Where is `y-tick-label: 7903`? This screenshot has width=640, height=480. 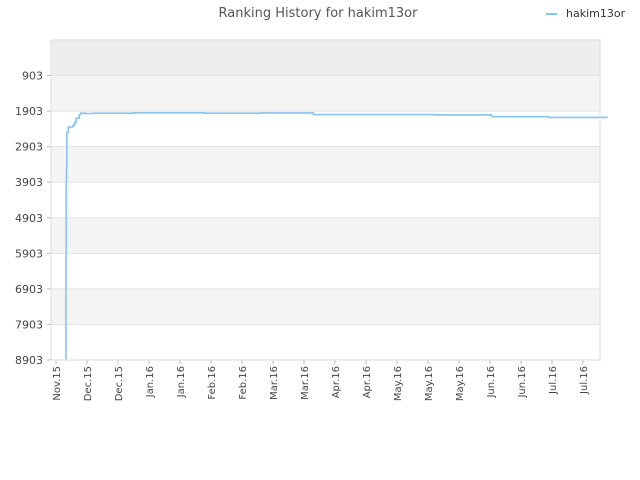 y-tick-label: 7903 is located at coordinates (29, 324).